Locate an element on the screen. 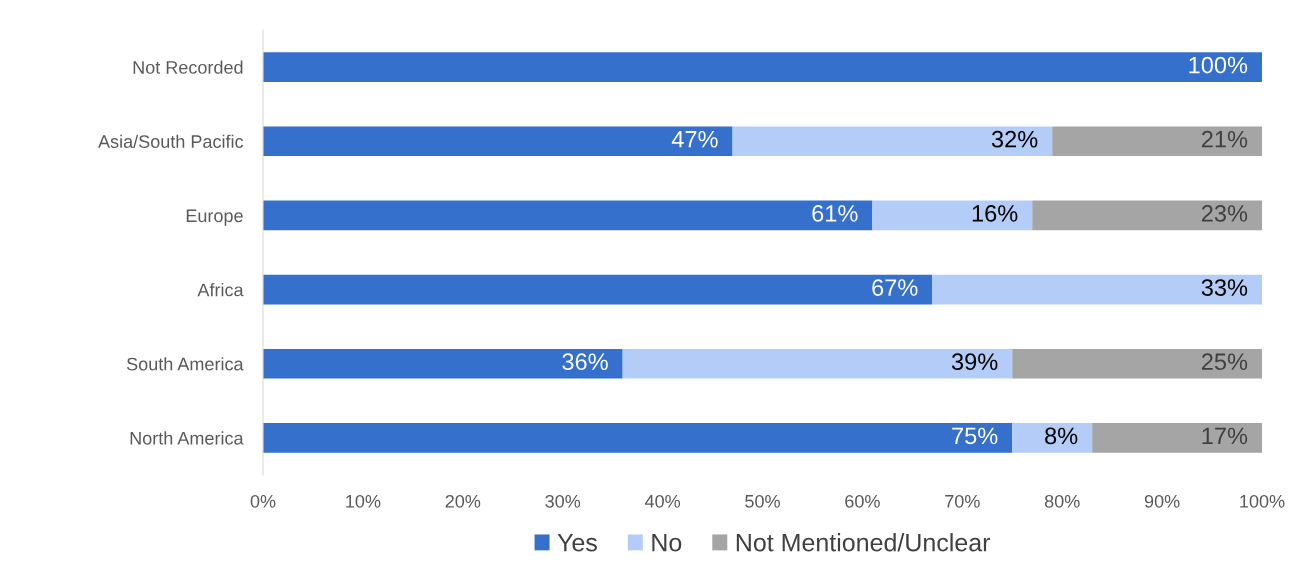 This screenshot has width=1297, height=579. y-tick-label: South America is located at coordinates (185, 364).